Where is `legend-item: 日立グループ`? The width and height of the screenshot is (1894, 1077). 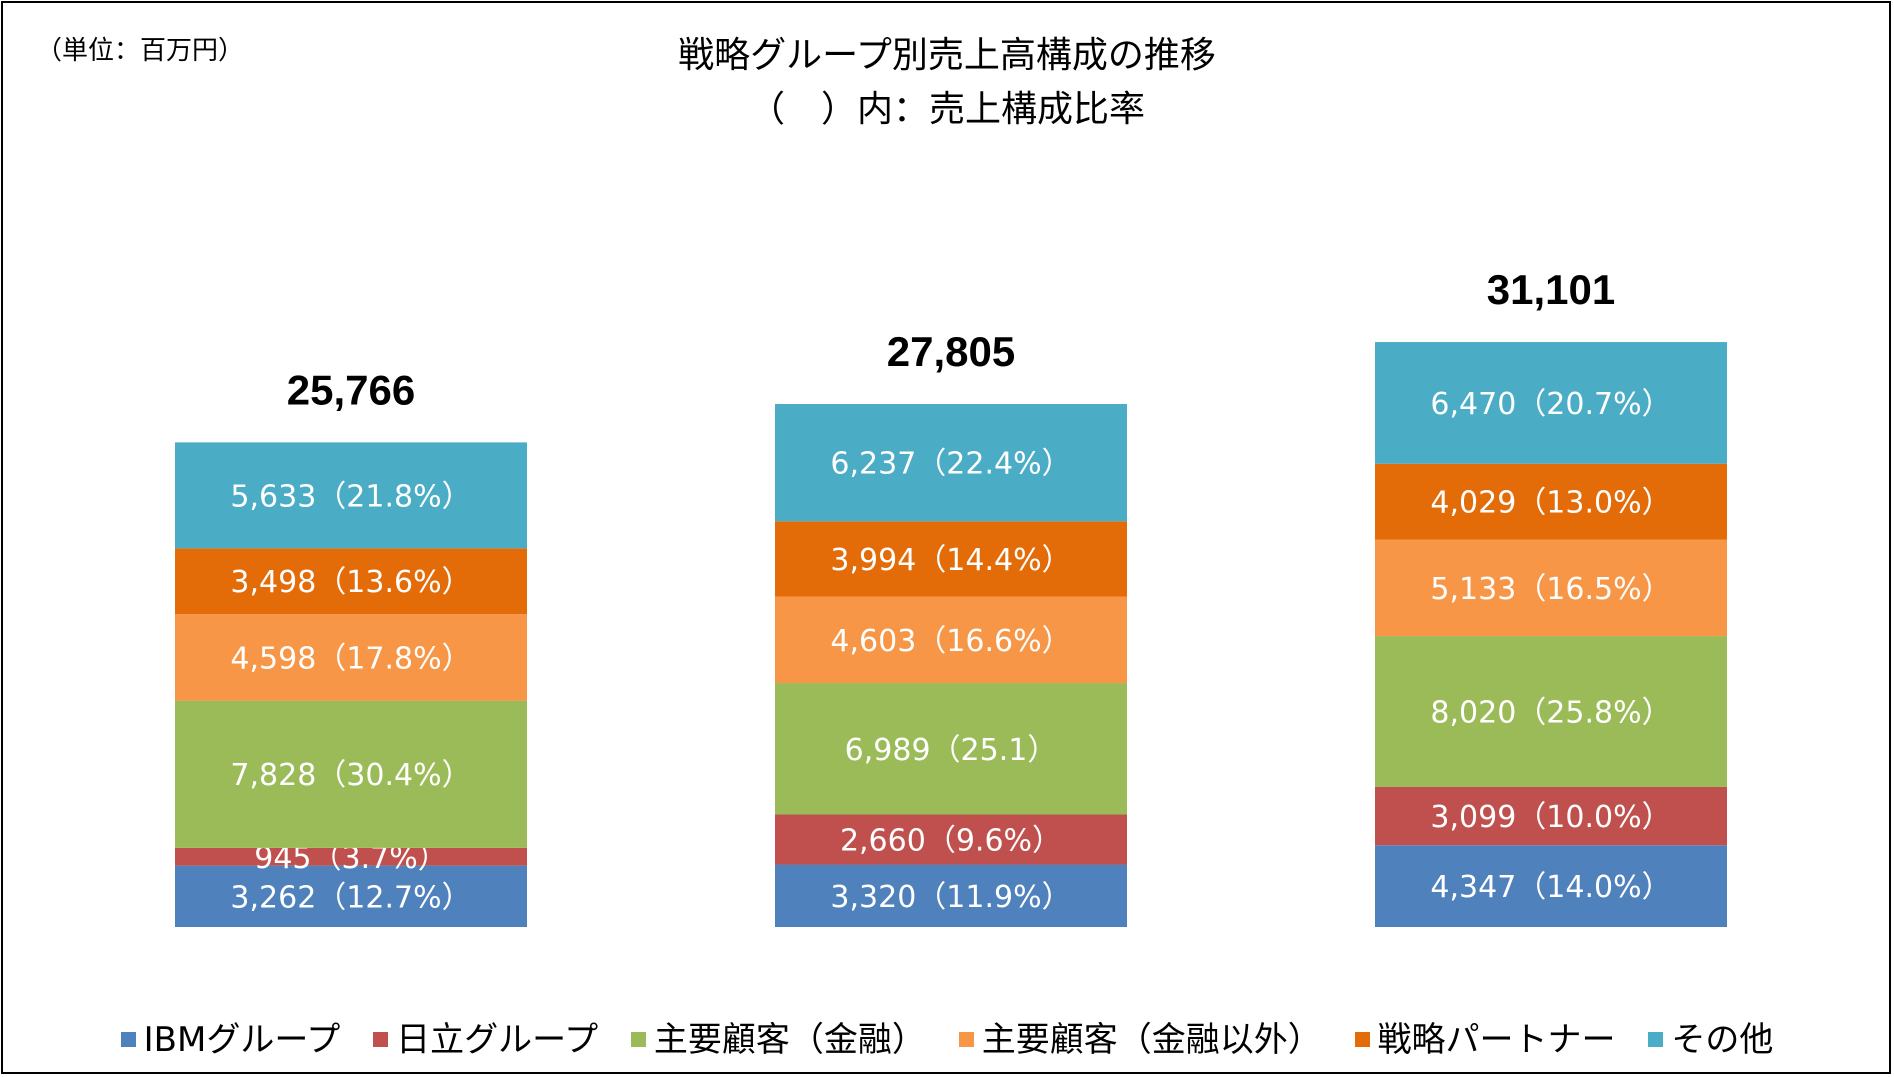 legend-item: 日立グループ is located at coordinates (485, 1036).